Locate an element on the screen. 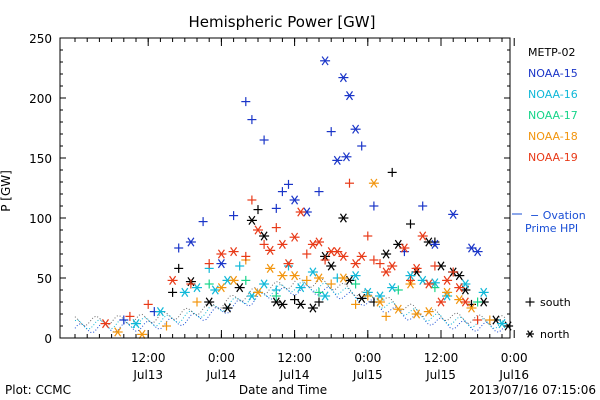  ovation-legend-line1: − Ovation is located at coordinates (558, 215).